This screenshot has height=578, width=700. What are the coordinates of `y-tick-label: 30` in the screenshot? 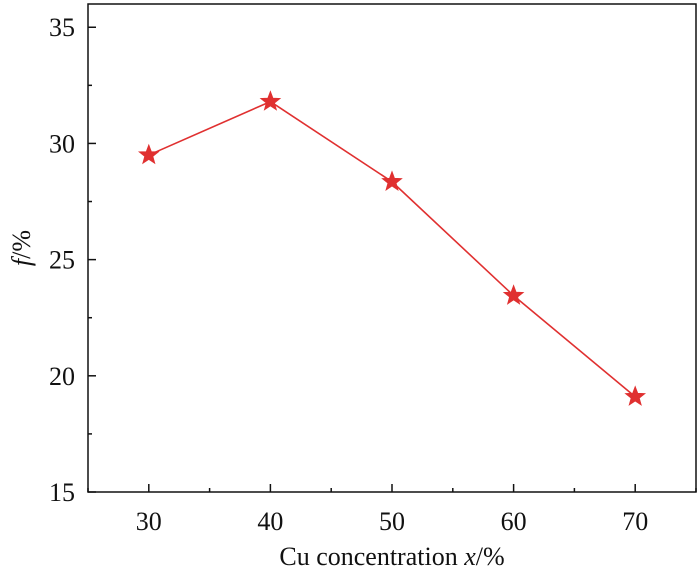 It's located at (62, 143).